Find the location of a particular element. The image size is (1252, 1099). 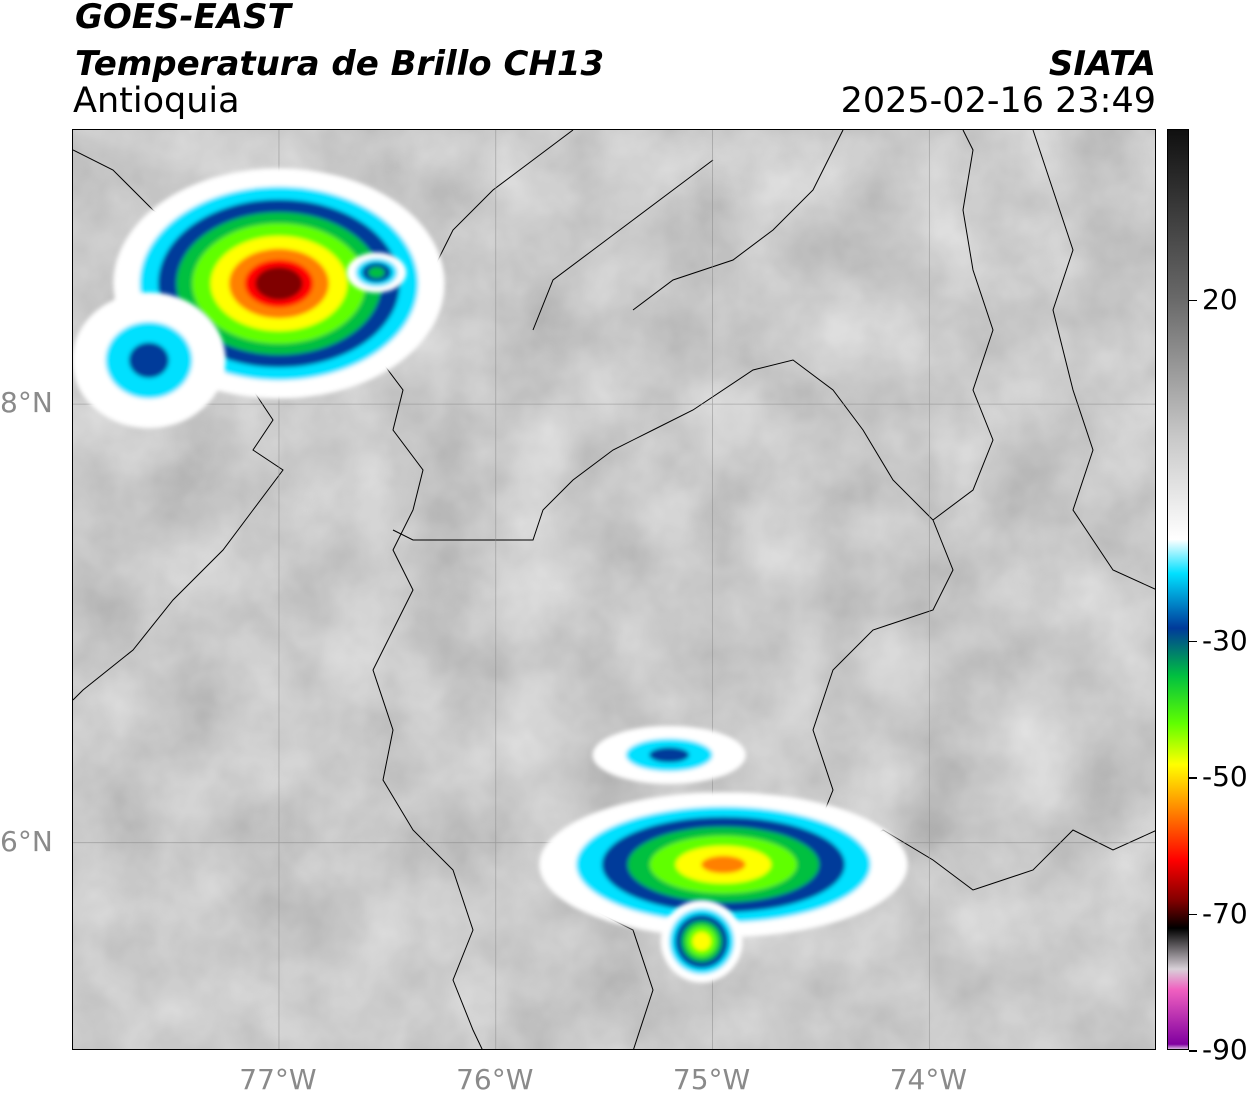

border-choco is located at coordinates (427, 699).